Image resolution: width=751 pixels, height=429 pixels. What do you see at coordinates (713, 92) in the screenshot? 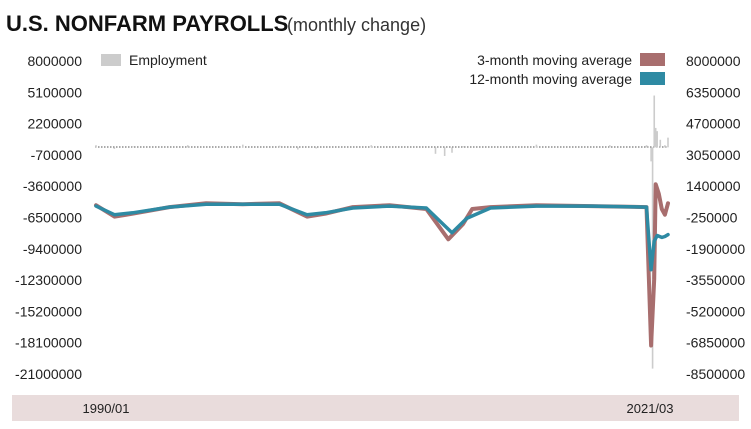
I see `right-axis-tick-label: 6350000` at bounding box center [713, 92].